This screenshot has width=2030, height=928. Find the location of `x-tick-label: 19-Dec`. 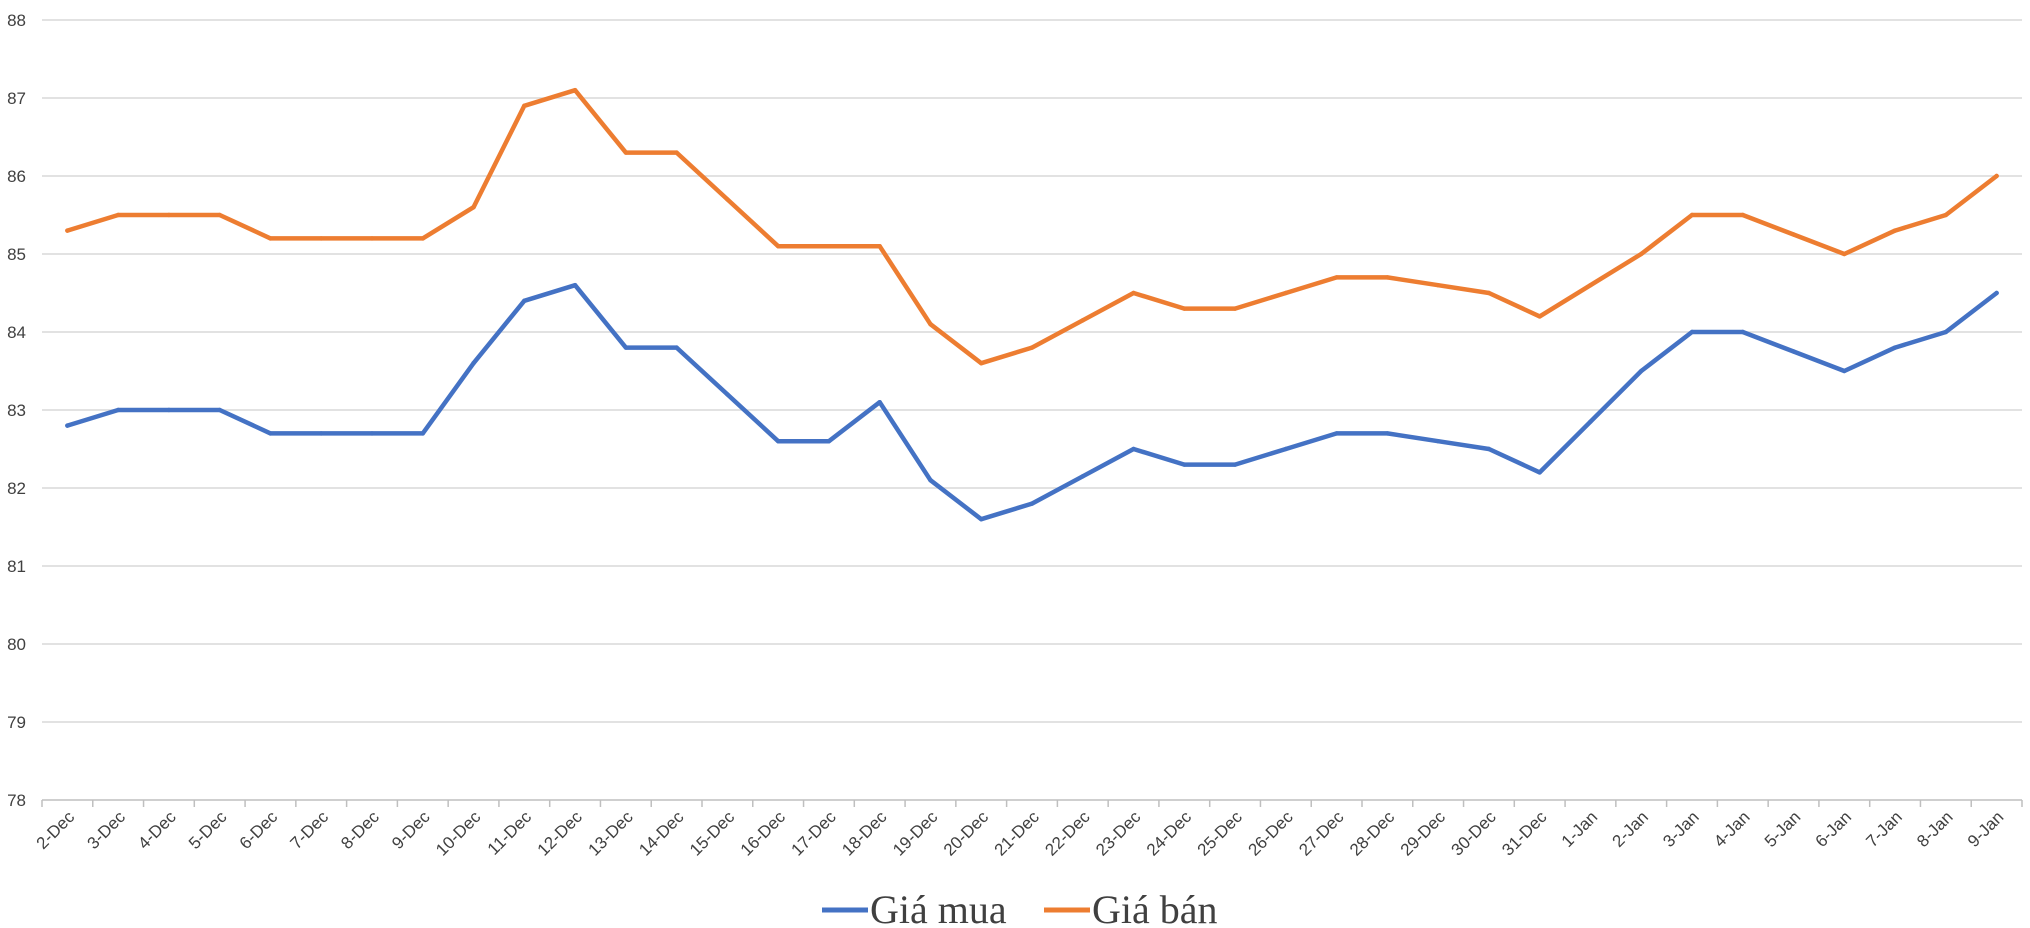

x-tick-label: 19-Dec is located at coordinates (915, 833).